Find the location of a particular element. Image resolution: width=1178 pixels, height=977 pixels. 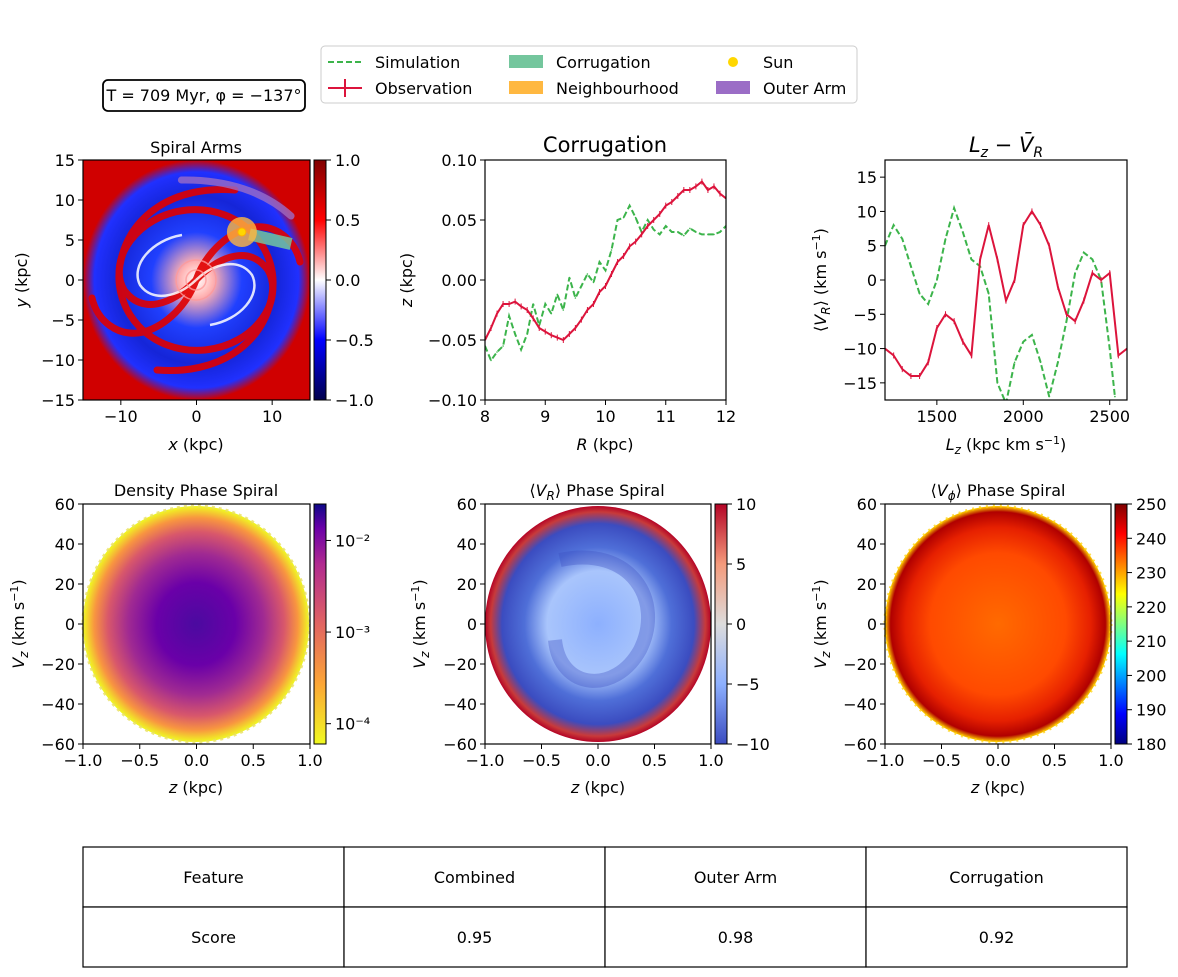

y-tick-label: −20 is located at coordinates (58, 664).